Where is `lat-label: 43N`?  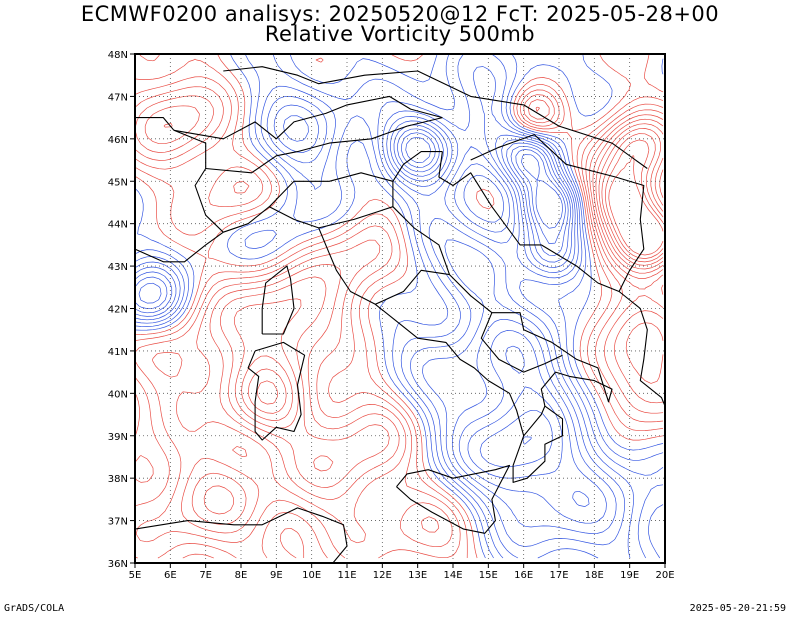 lat-label: 43N is located at coordinates (118, 267).